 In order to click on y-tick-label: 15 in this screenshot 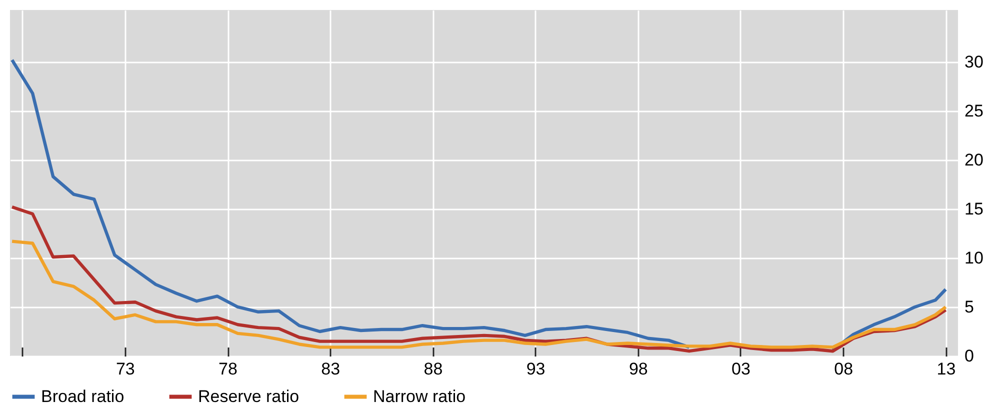, I will do `click(974, 208)`.